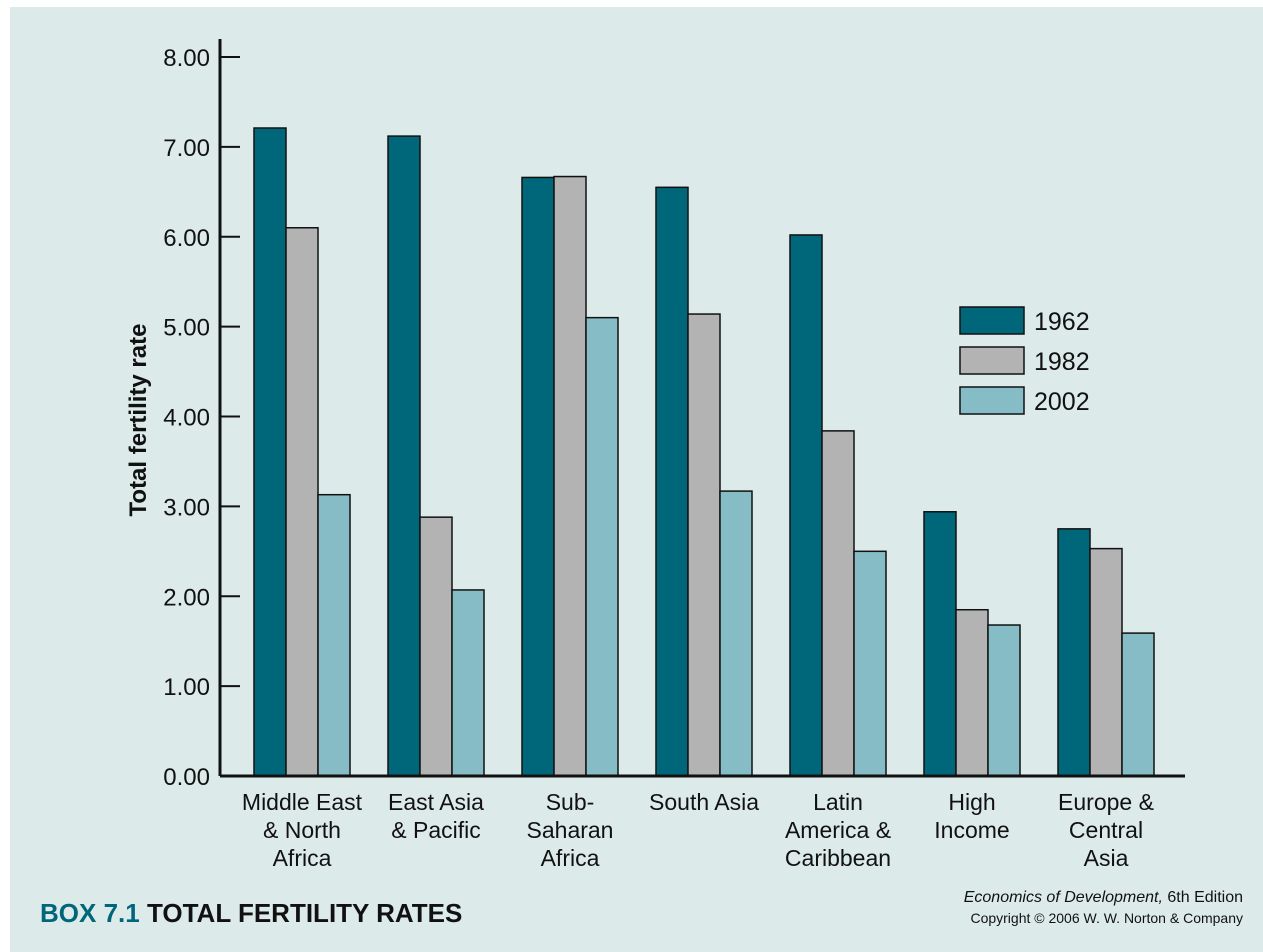  Describe the element at coordinates (1062, 402) in the screenshot. I see `legend-label: 2002` at that location.